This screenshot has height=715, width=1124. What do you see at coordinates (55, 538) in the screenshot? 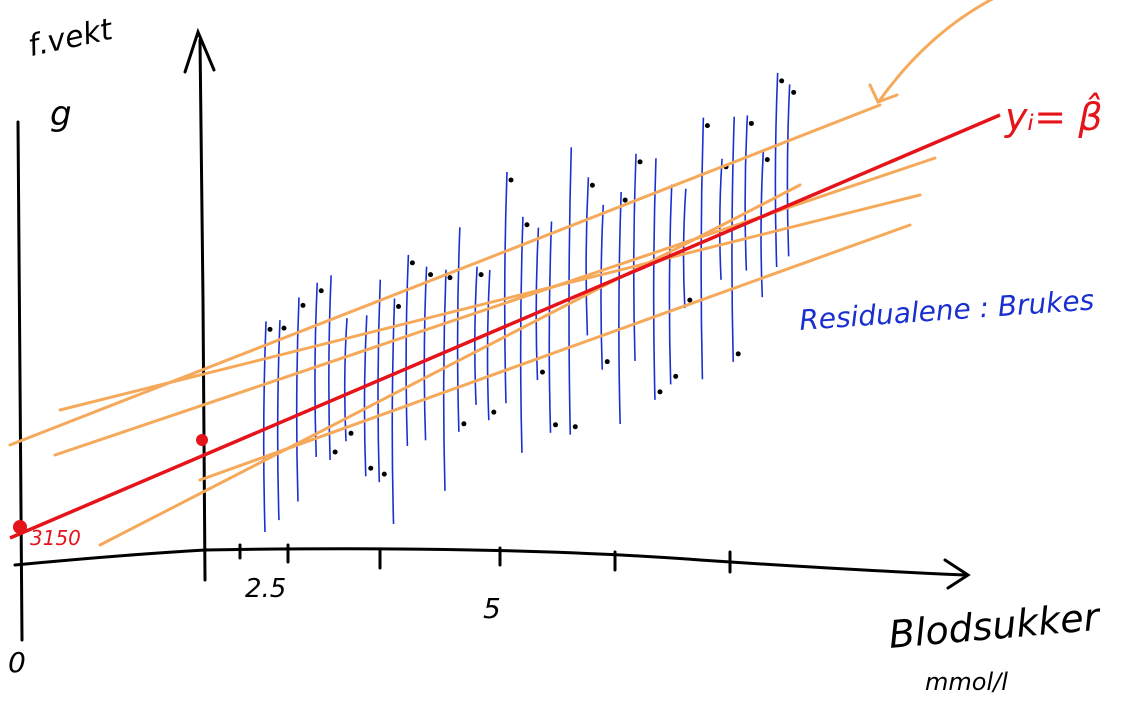
I see `intercept-label: 3150` at bounding box center [55, 538].